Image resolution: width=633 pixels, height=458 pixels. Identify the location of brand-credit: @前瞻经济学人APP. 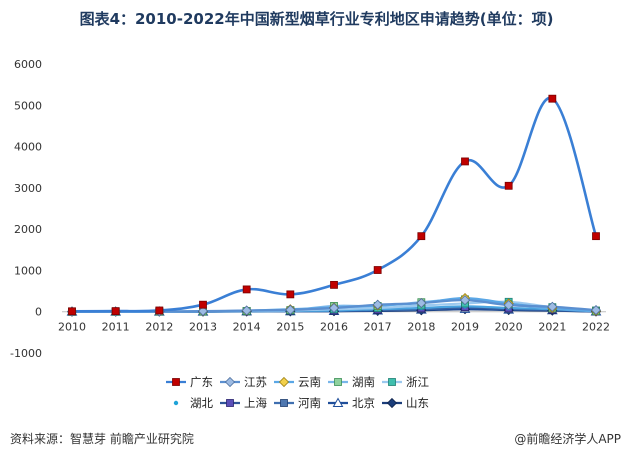
(567, 439).